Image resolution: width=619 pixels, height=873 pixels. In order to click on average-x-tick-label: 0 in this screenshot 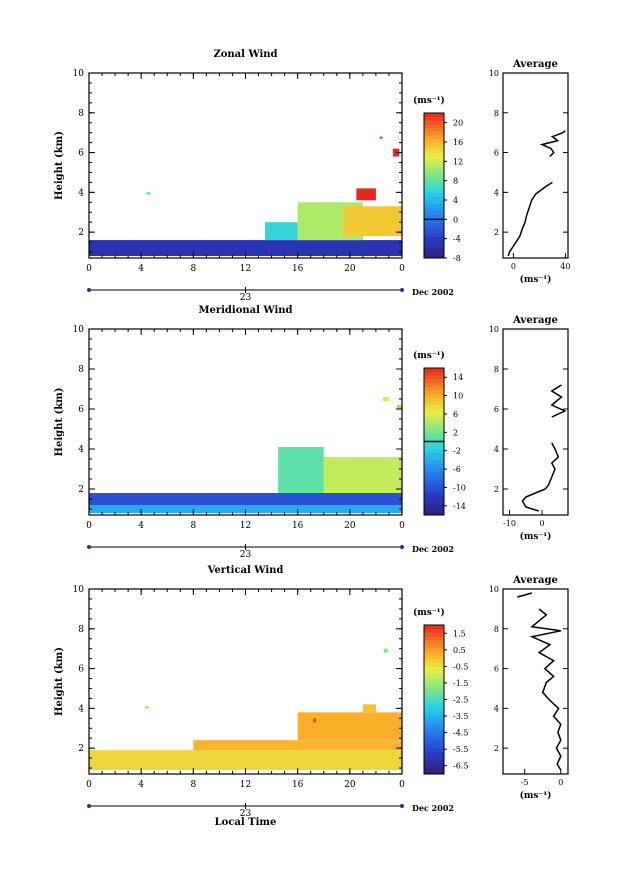, I will do `click(541, 523)`.